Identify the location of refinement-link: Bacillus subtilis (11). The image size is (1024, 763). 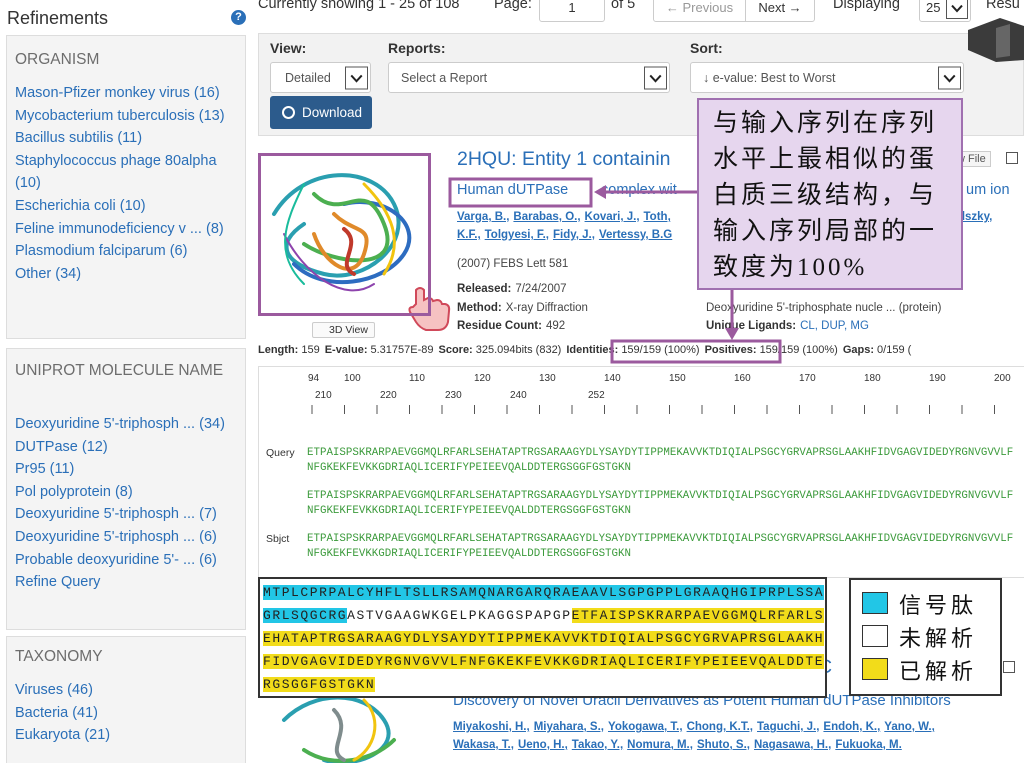
(79, 138).